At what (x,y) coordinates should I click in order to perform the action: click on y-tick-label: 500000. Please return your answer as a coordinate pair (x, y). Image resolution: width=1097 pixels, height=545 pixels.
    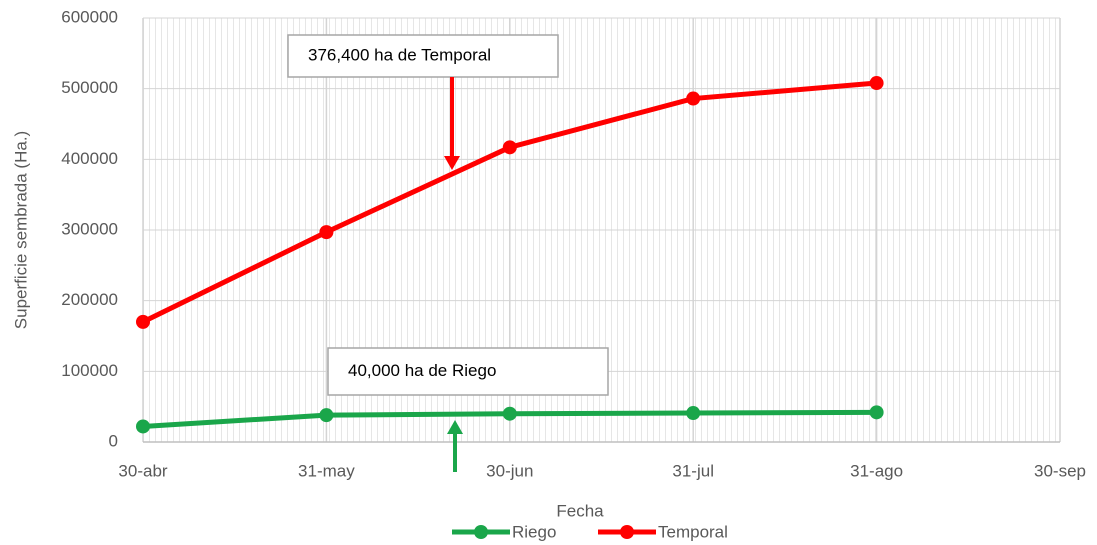
    Looking at the image, I should click on (89, 87).